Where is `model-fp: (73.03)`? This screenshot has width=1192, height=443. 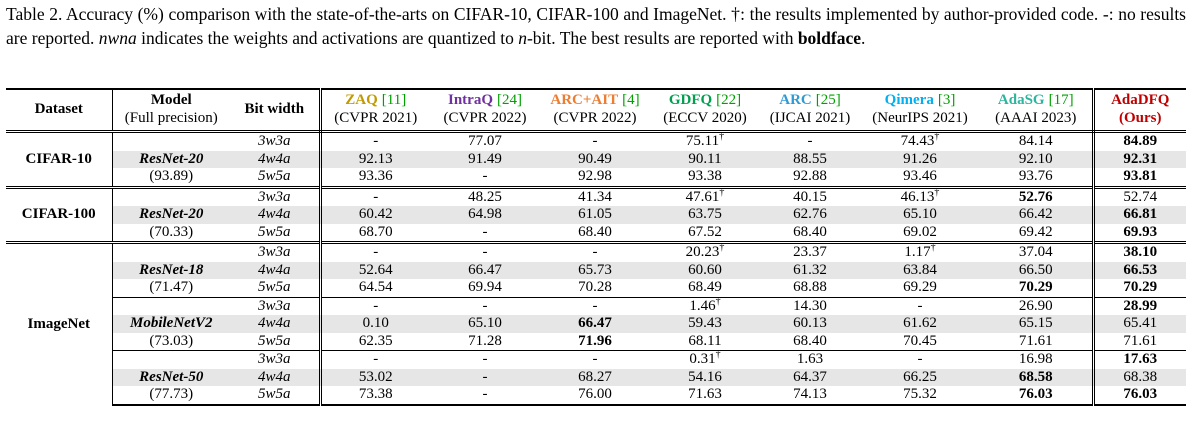 model-fp: (73.03) is located at coordinates (171, 340).